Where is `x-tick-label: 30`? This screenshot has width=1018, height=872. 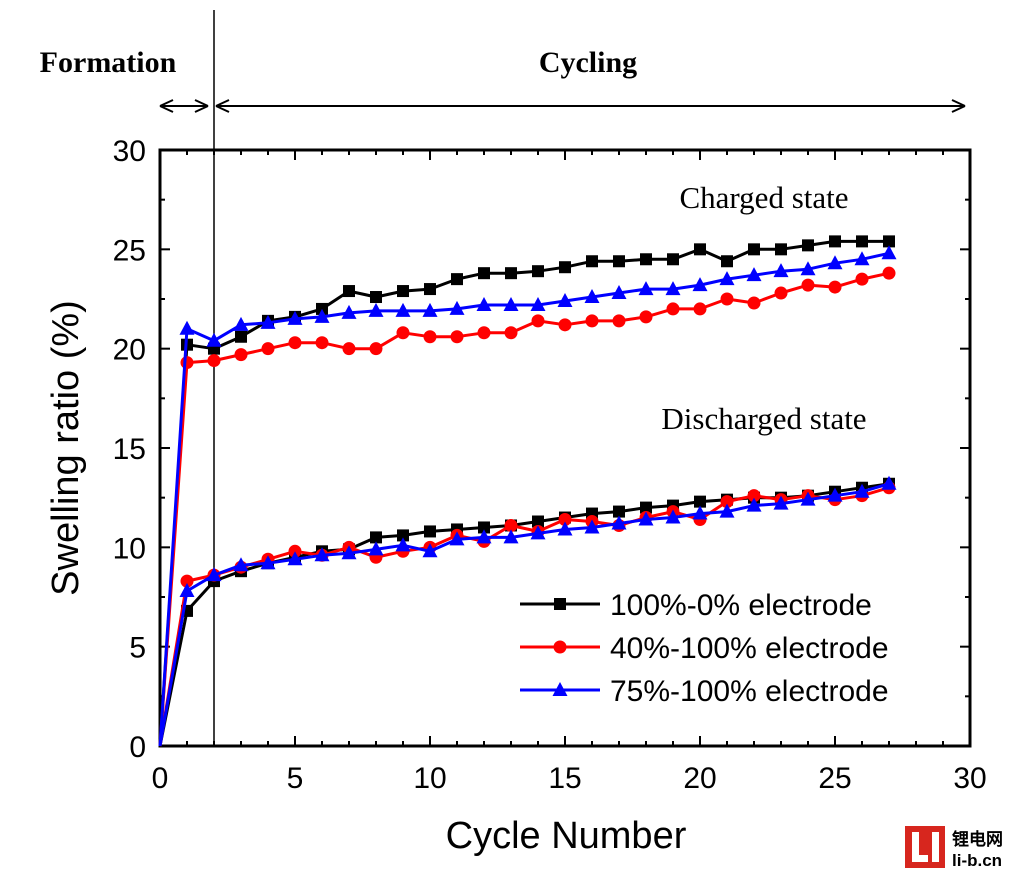 x-tick-label: 30 is located at coordinates (969, 778).